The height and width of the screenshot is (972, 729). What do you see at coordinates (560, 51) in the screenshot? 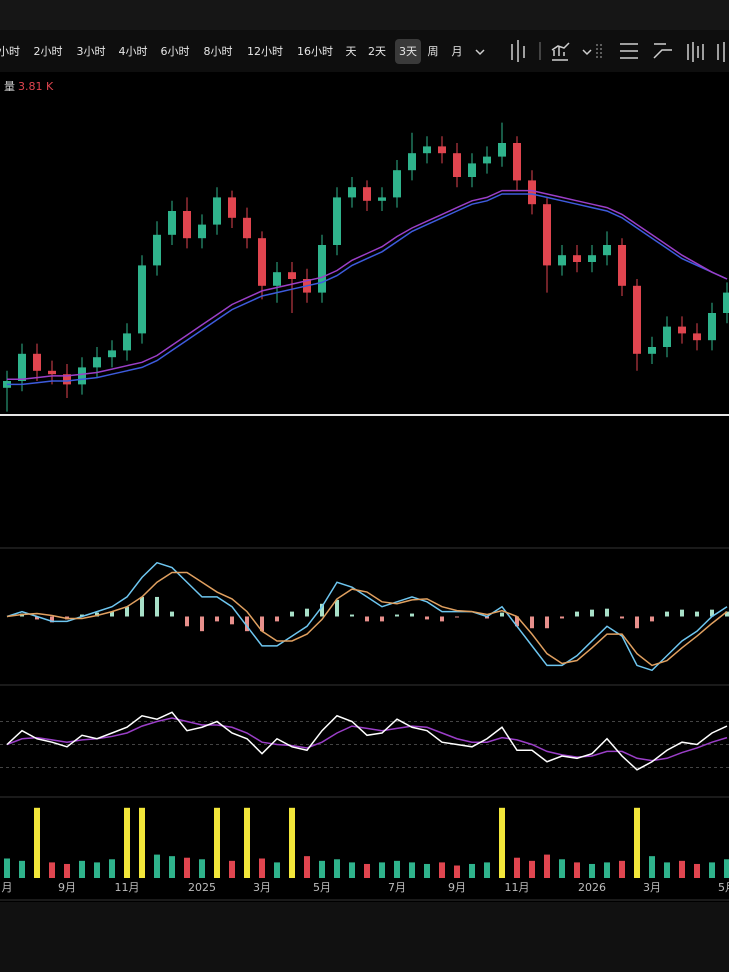
I see `indicator-icon` at bounding box center [560, 51].